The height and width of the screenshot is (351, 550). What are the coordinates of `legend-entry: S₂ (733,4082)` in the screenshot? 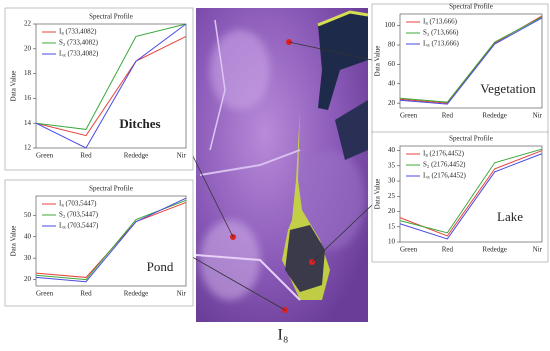 It's located at (79, 43).